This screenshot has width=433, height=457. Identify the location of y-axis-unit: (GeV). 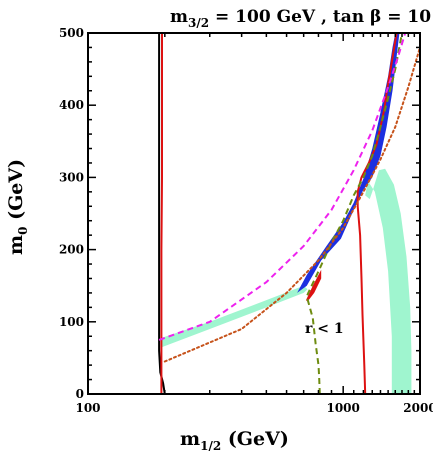
(16, 193).